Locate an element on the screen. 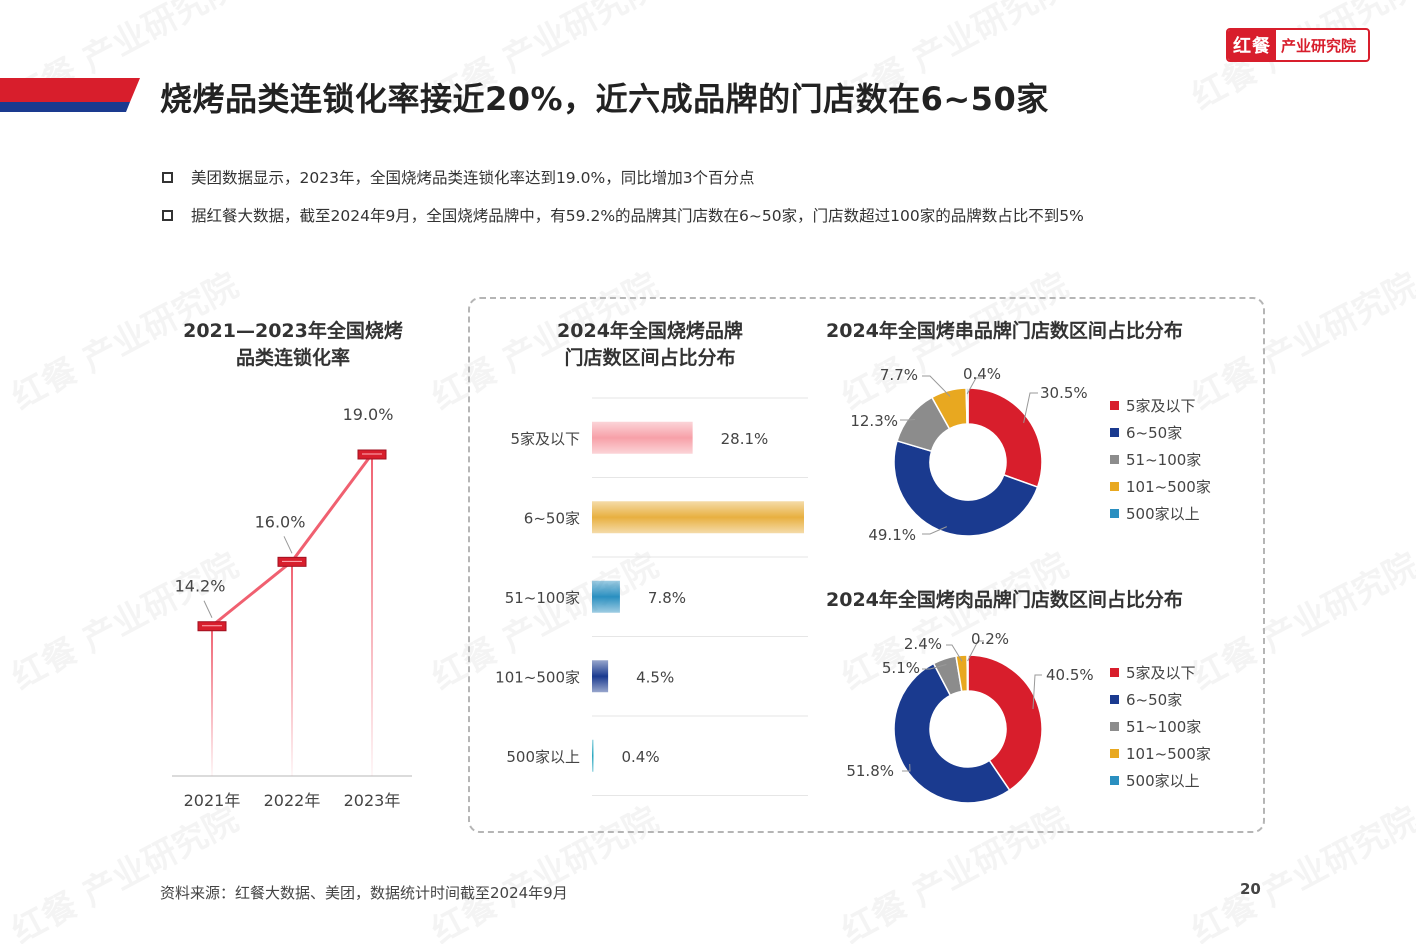 This screenshot has width=1416, height=944. y-category-label: 101~500家 is located at coordinates (537, 677).